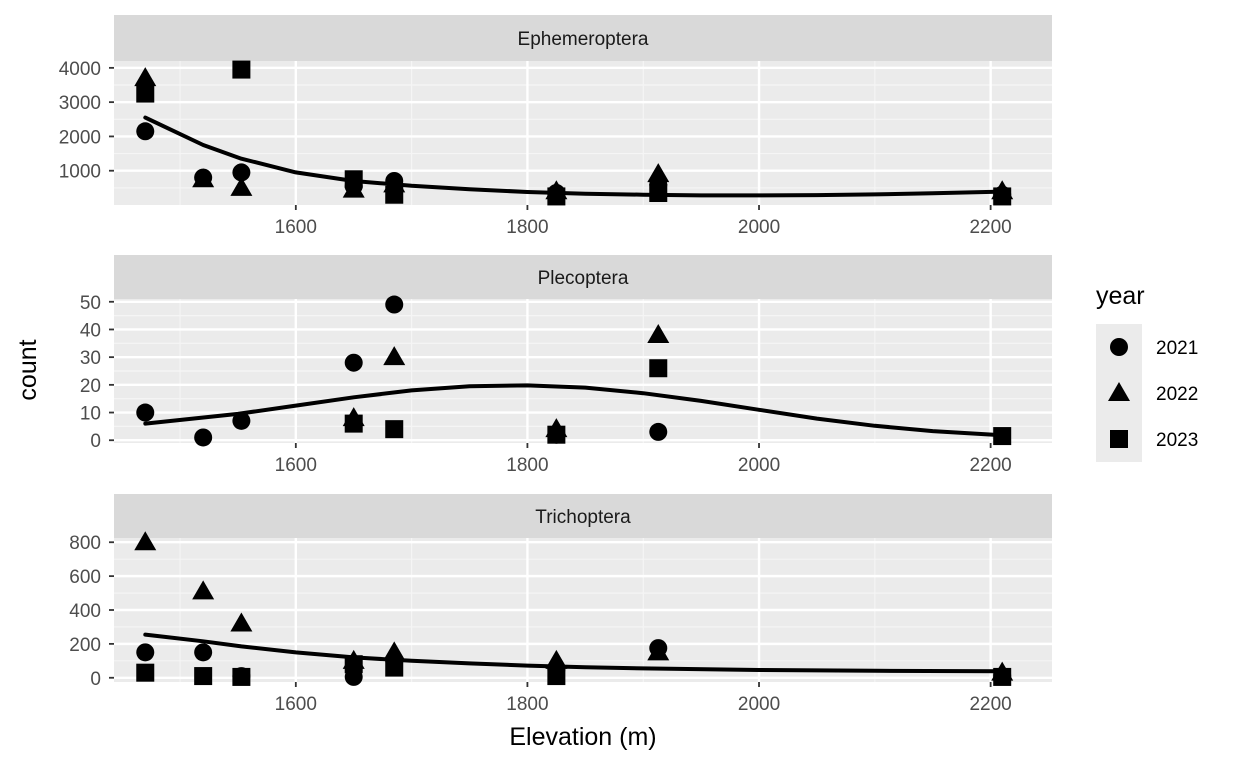 The image size is (1238, 766). I want to click on legend: year 2021 2022 2023, so click(1147, 372).